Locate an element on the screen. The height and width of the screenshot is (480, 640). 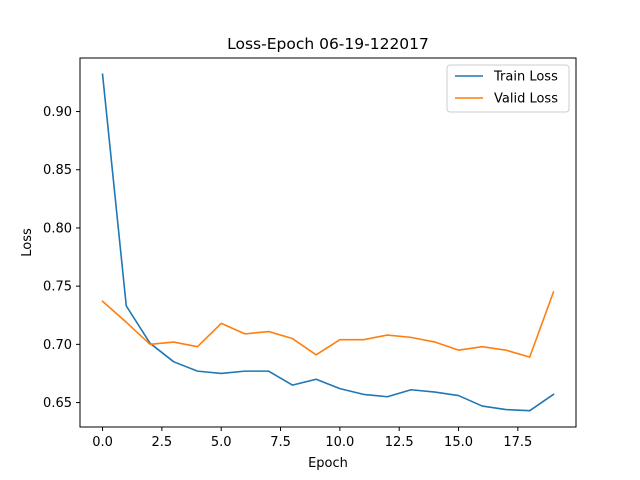
legend-items: Train Loss Valid Loss is located at coordinates (506, 88).